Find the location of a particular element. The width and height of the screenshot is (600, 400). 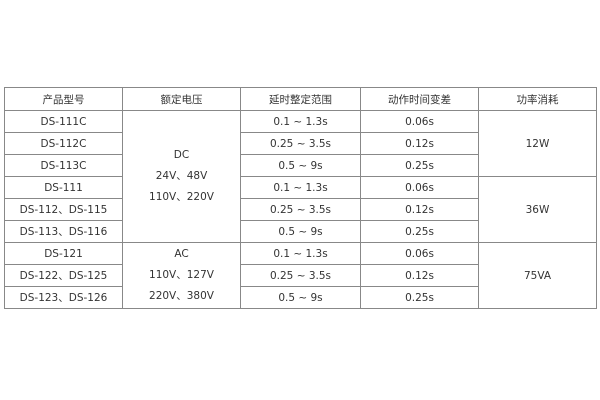

model-cell: DS-122、DS-125 is located at coordinates (63, 275).